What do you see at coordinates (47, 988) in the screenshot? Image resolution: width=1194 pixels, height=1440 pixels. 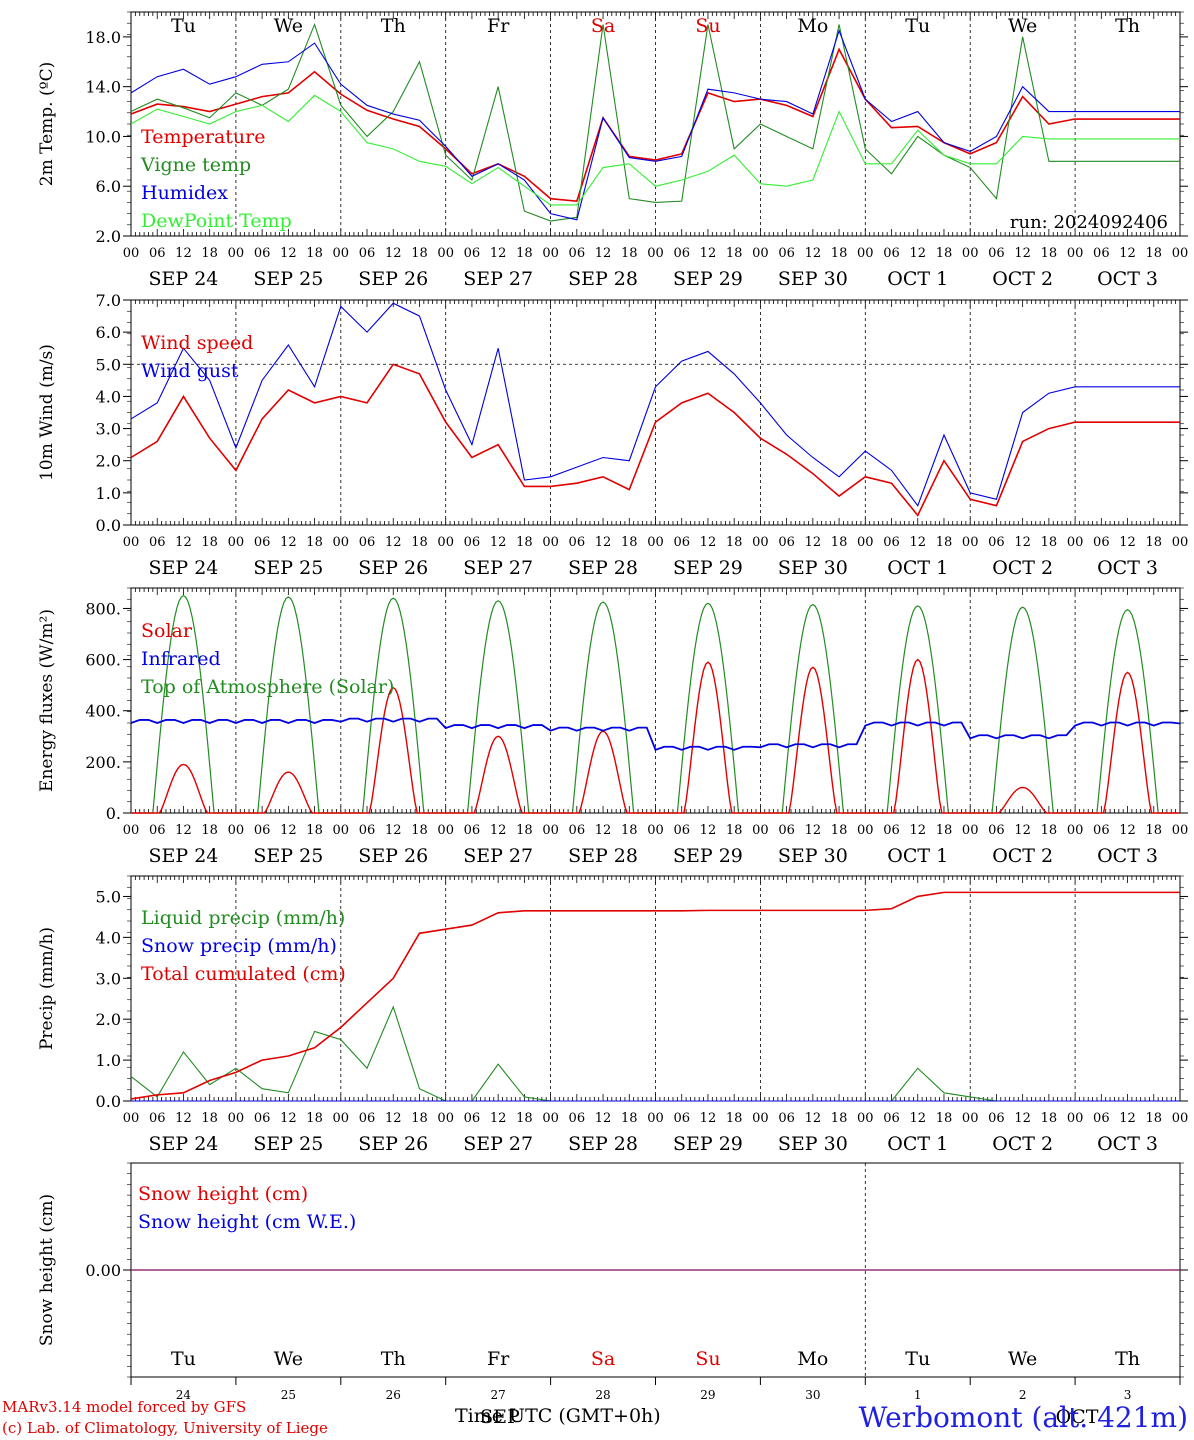 I see `y-axis-title: Precip (mm/h)` at bounding box center [47, 988].